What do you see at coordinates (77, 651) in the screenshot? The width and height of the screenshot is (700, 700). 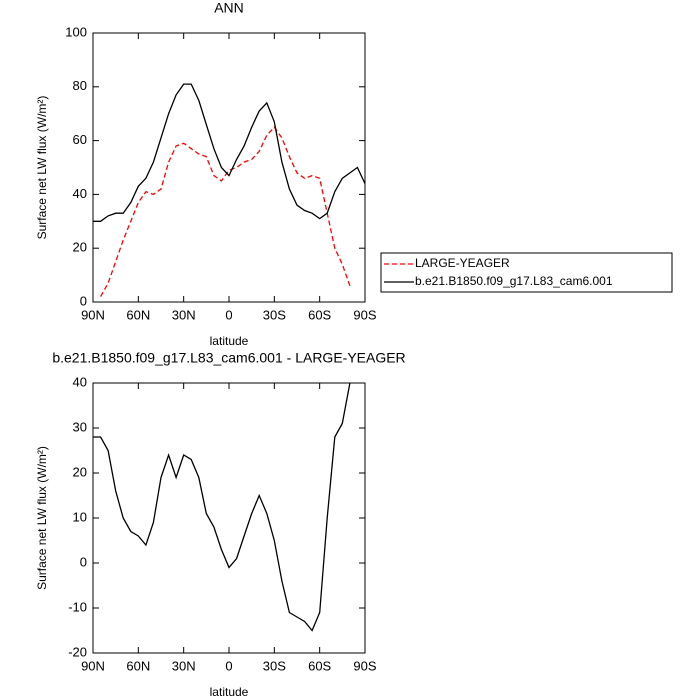 I see `y-tick-label: -20` at bounding box center [77, 651].